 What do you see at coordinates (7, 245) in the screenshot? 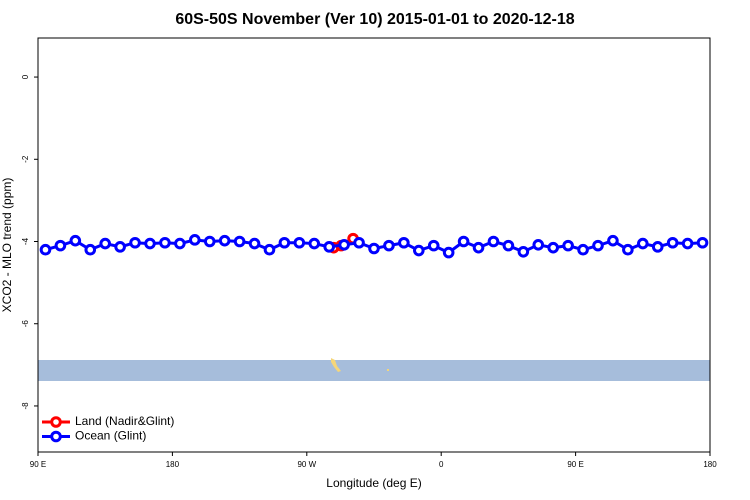
I see `y-axis-label: XCO2 - MLO trend (ppm)` at bounding box center [7, 245].